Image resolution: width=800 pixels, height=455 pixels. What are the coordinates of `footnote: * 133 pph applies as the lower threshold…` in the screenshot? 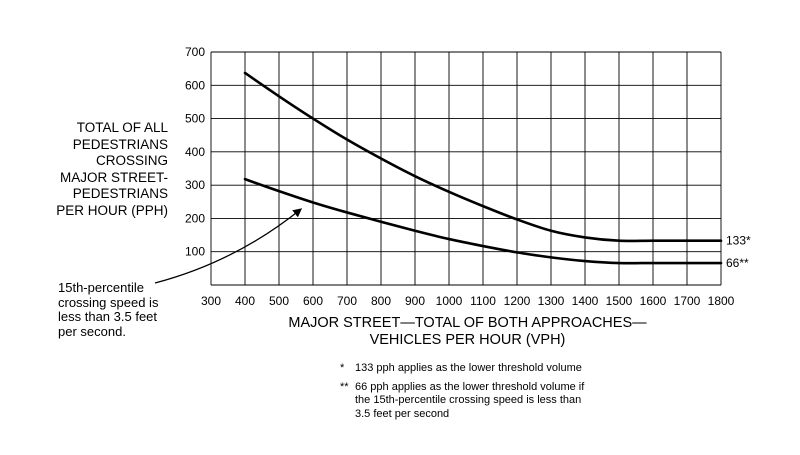 It's located at (490, 369).